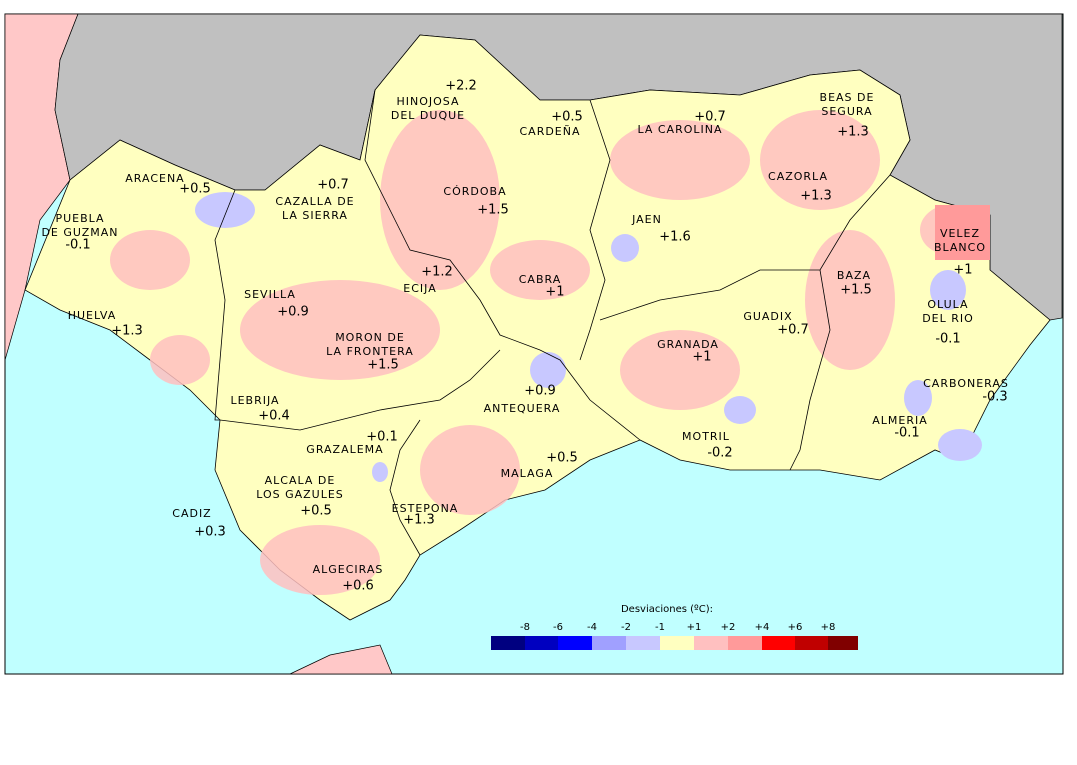  I want to click on station-name: OLULA, so click(947, 304).